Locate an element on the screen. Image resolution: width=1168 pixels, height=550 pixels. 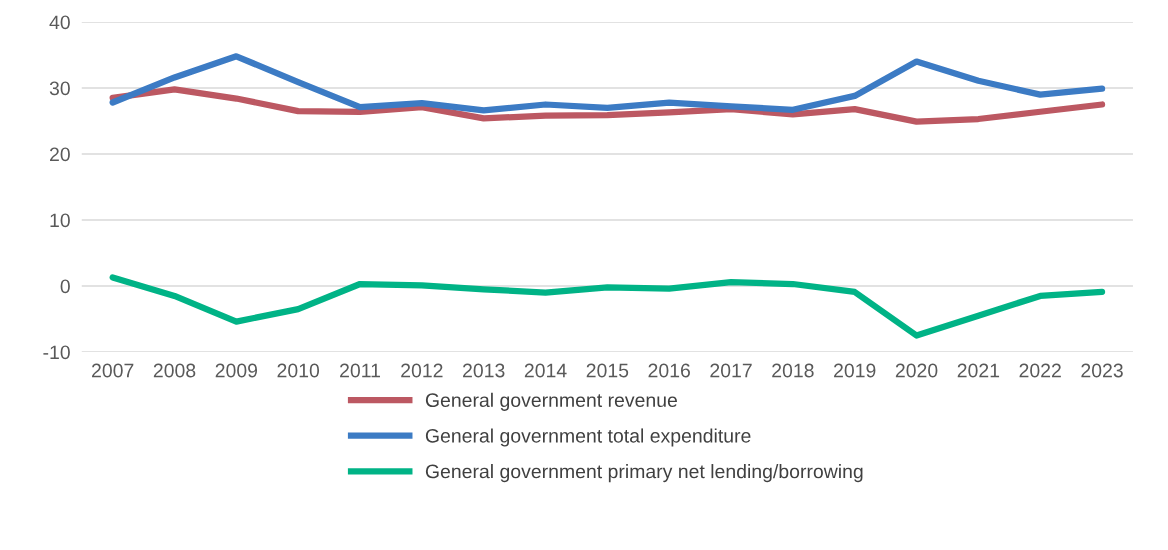
y-tick-label: 40 is located at coordinates (59, 22).